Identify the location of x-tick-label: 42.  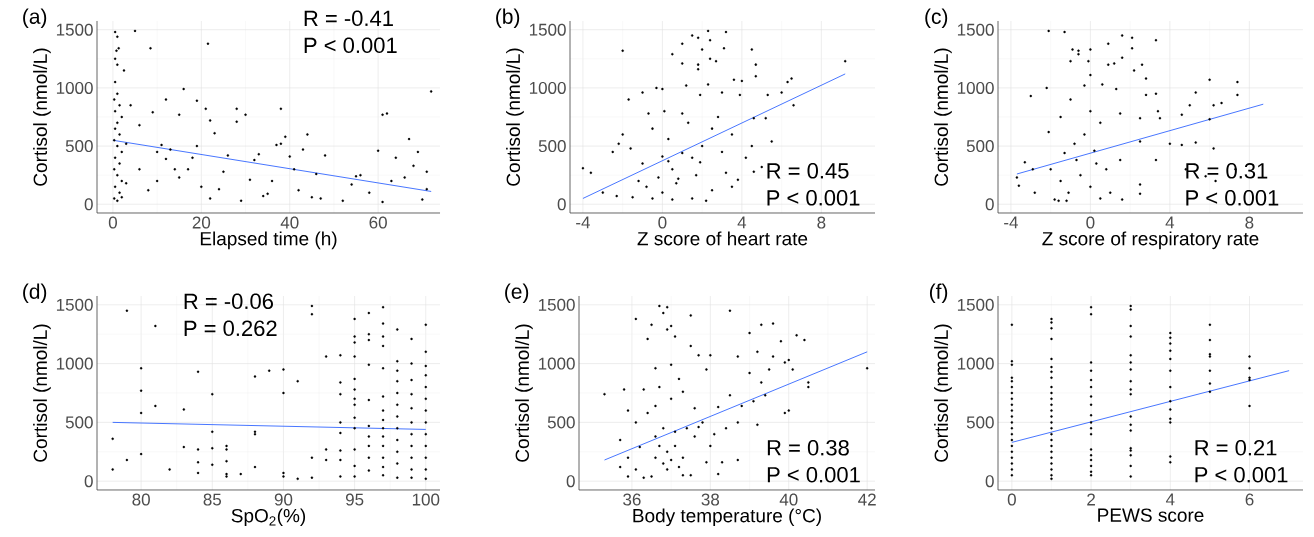
(867, 499).